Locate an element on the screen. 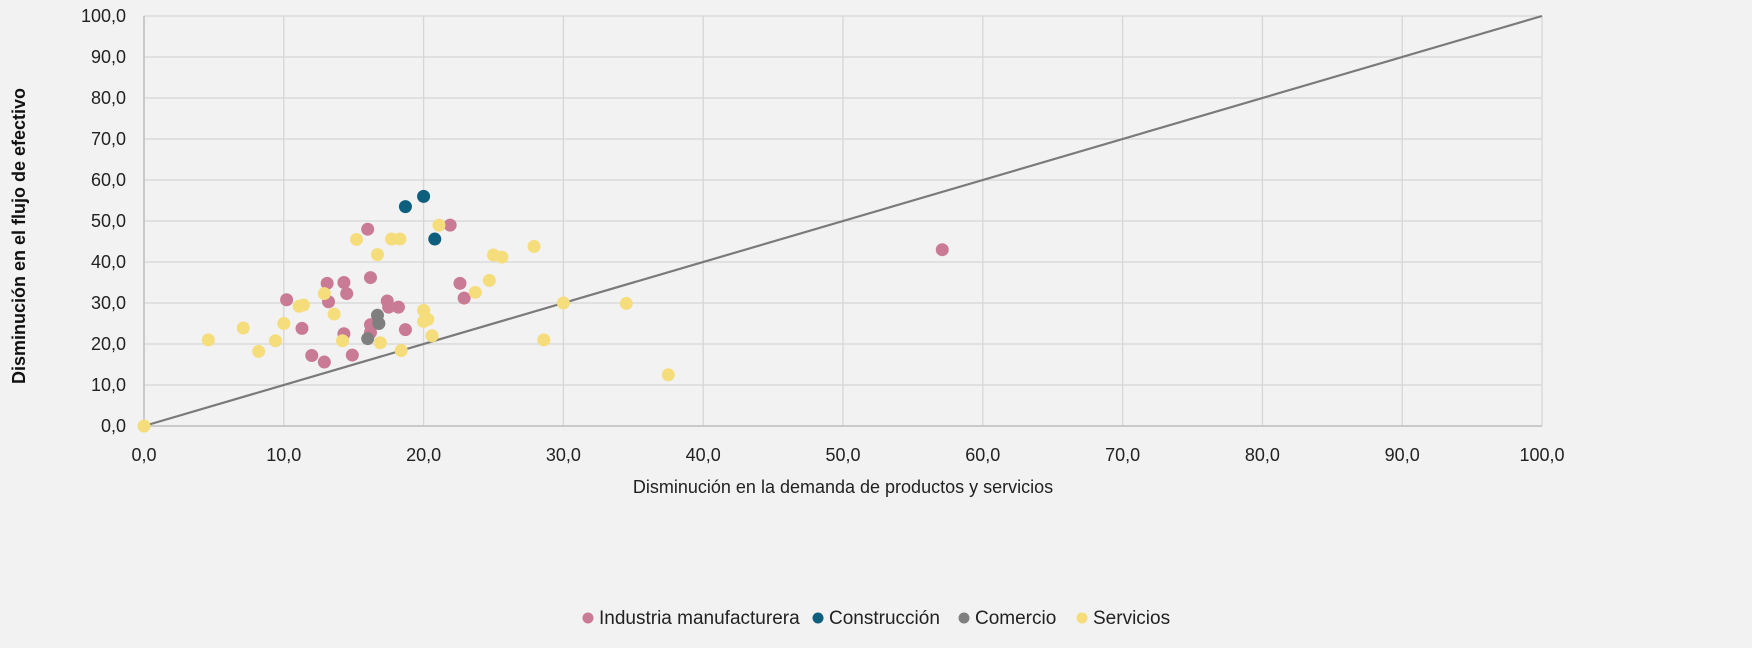 This screenshot has height=648, width=1752. x-tick-label: 90,0 is located at coordinates (1402, 455).